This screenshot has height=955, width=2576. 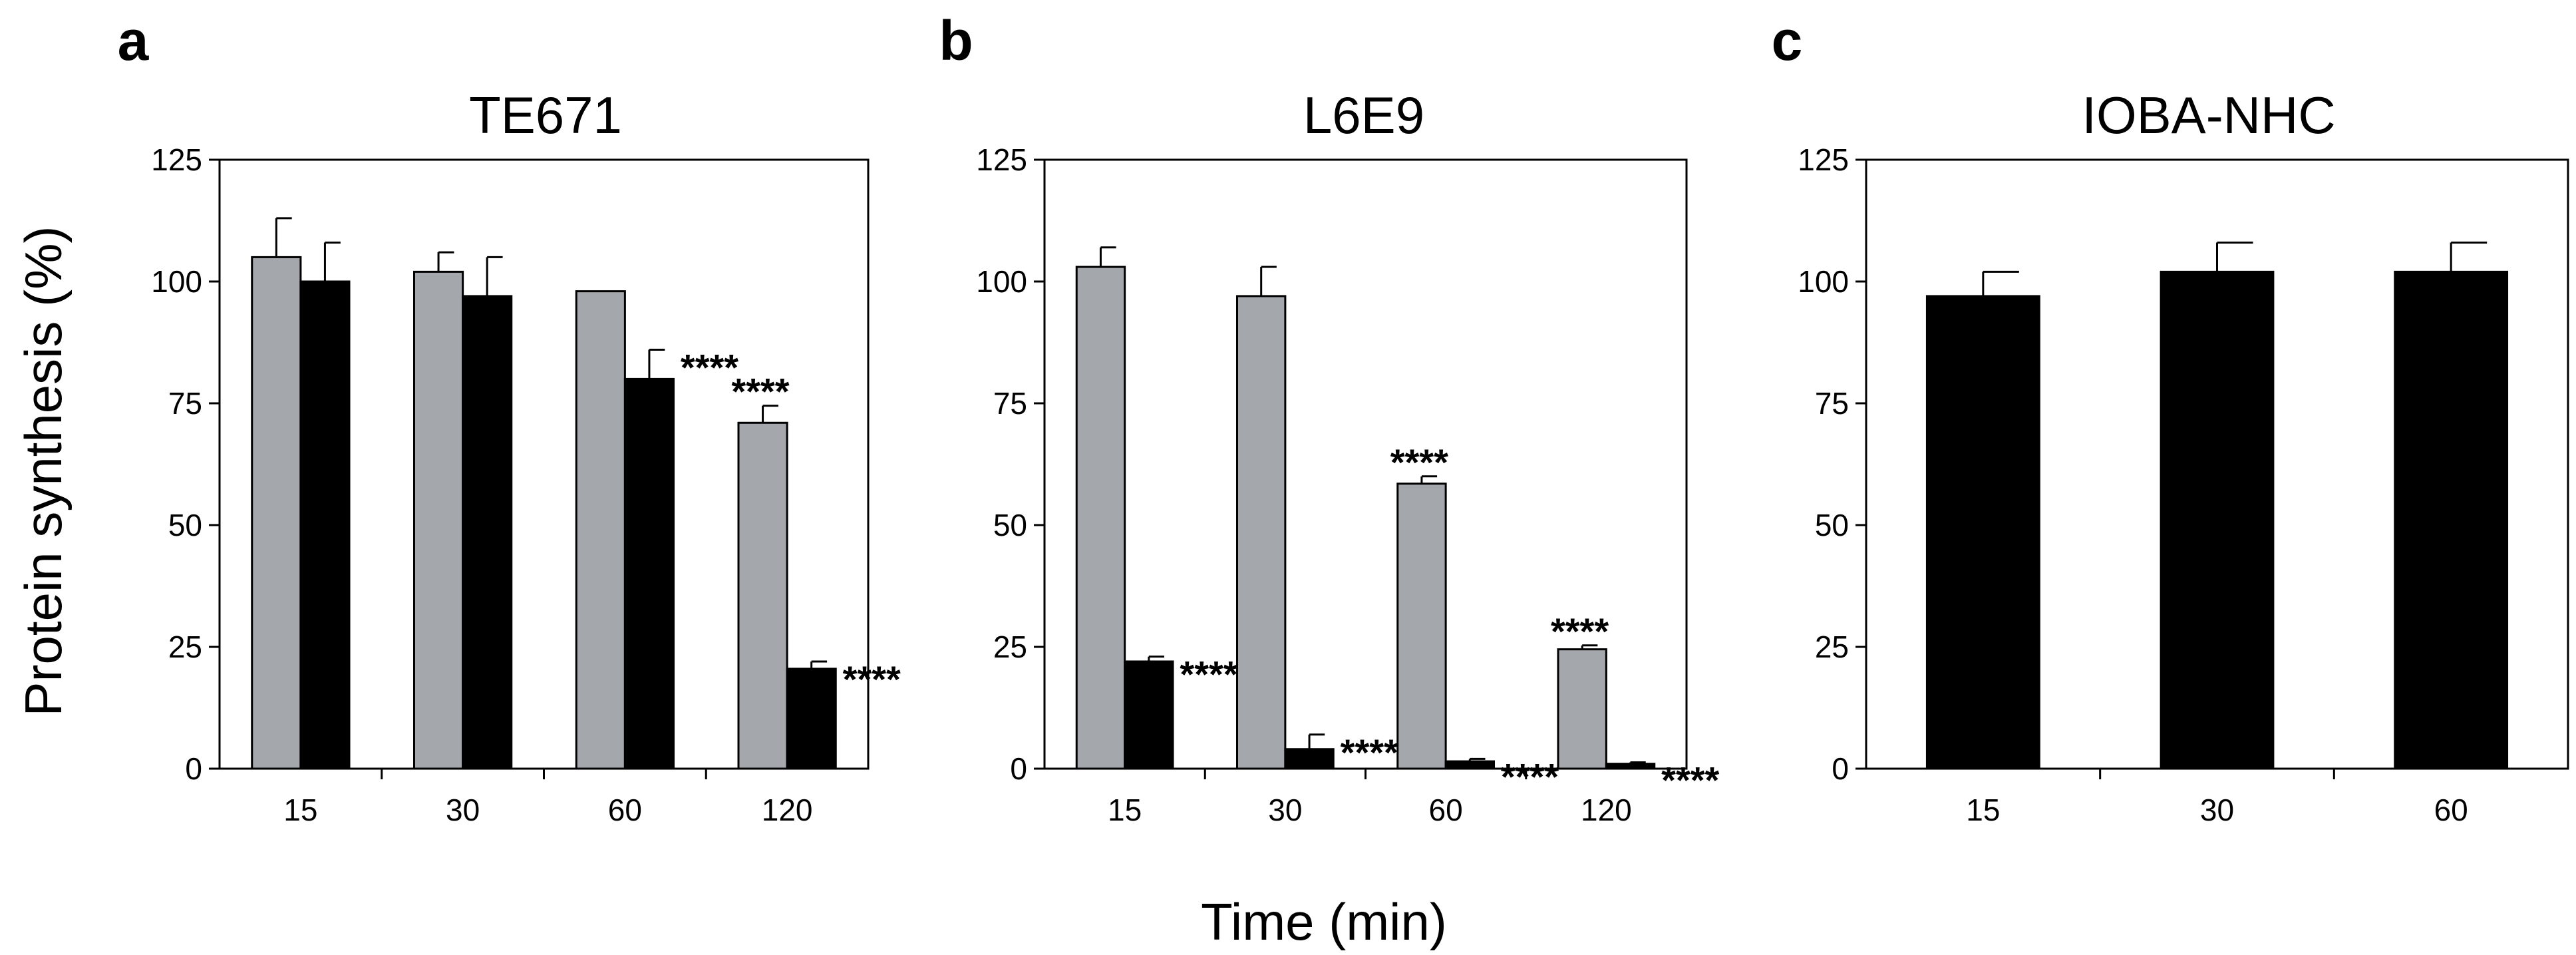 I want to click on y-axis-label: Protein synthesis (%), so click(x=43, y=471).